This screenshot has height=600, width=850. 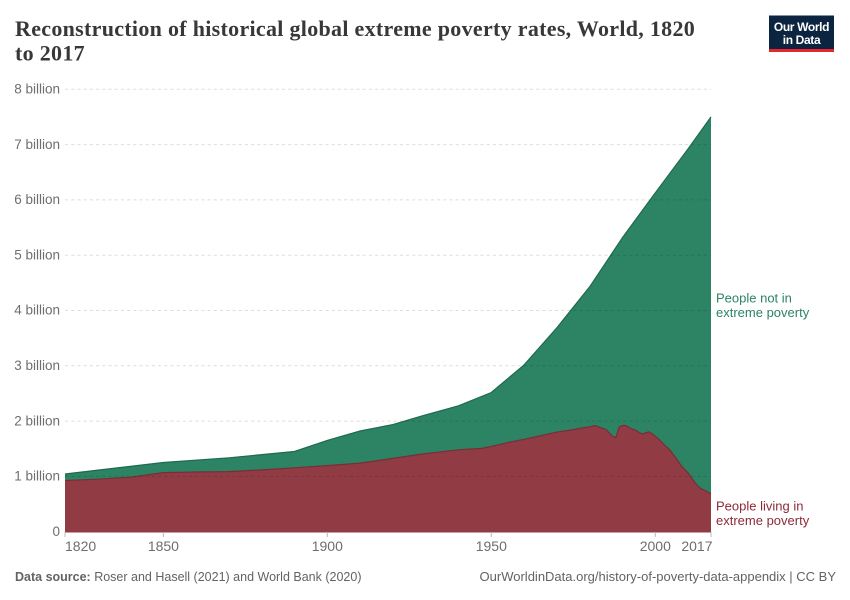 What do you see at coordinates (37, 89) in the screenshot?
I see `svg-text: 8 billion` at bounding box center [37, 89].